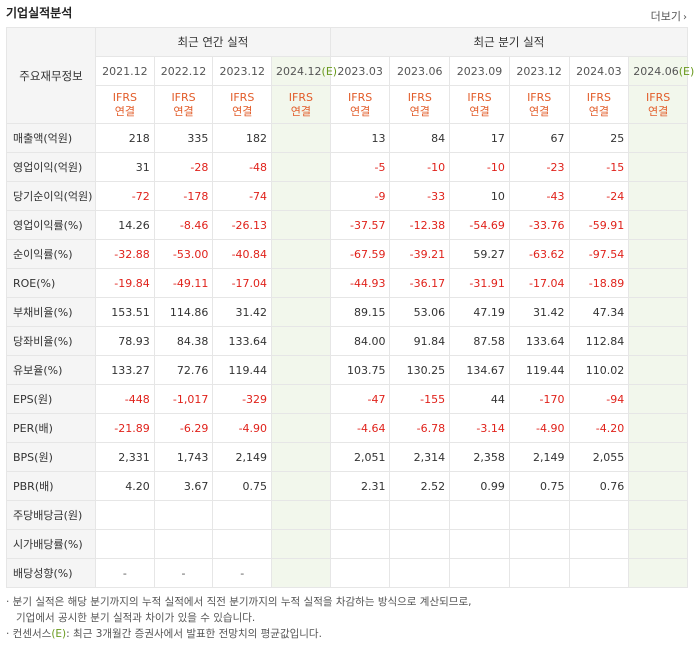 The height and width of the screenshot is (646, 695). I want to click on quarter-cell: 0.99, so click(479, 486).